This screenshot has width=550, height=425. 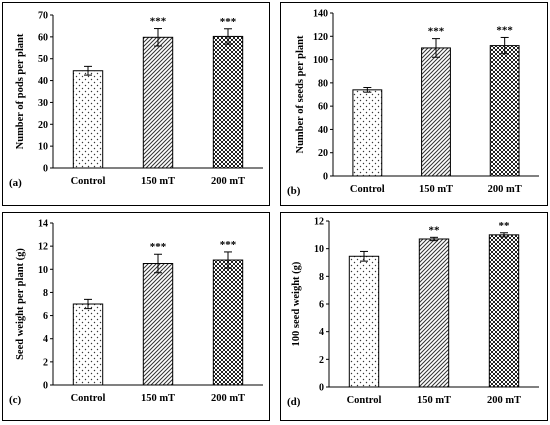 What do you see at coordinates (296, 303) in the screenshot?
I see `y-axis-label: 100 seed weight (g)` at bounding box center [296, 303].